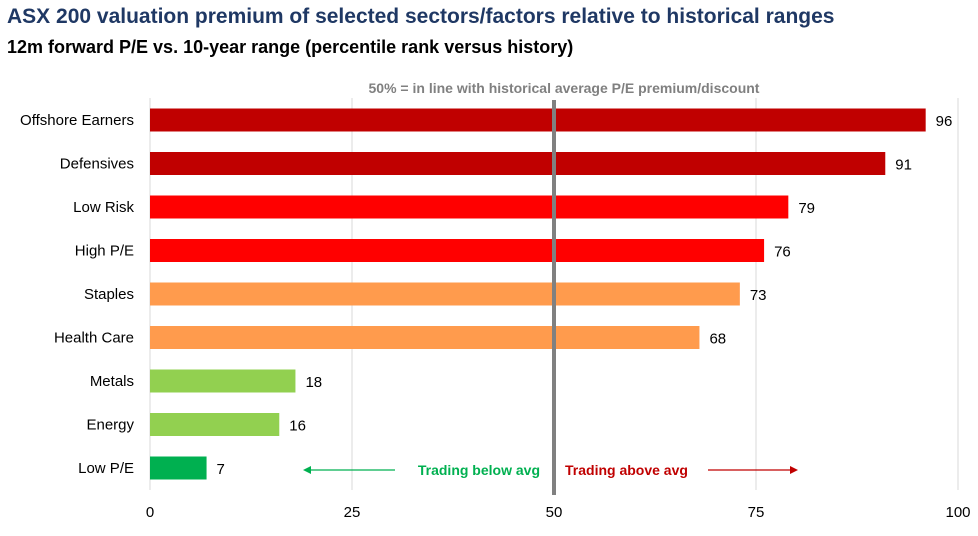 This screenshot has width=978, height=536. Describe the element at coordinates (554, 512) in the screenshot. I see `x-tick-label: 50` at that location.